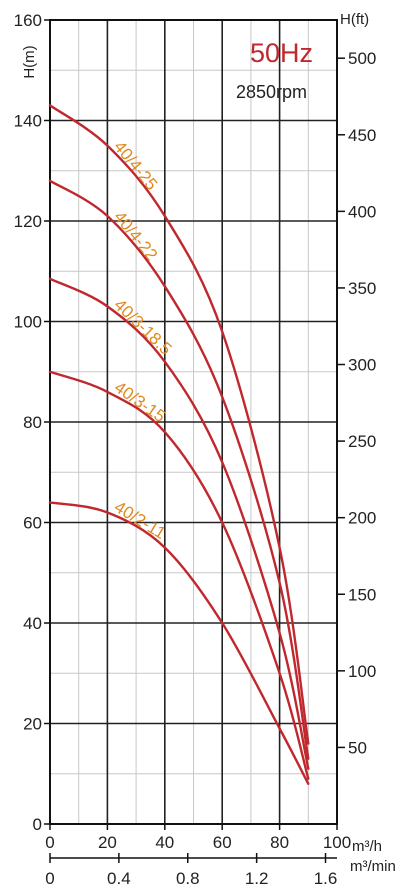  Describe the element at coordinates (37, 824) in the screenshot. I see `y-tick-label: 0` at that location.